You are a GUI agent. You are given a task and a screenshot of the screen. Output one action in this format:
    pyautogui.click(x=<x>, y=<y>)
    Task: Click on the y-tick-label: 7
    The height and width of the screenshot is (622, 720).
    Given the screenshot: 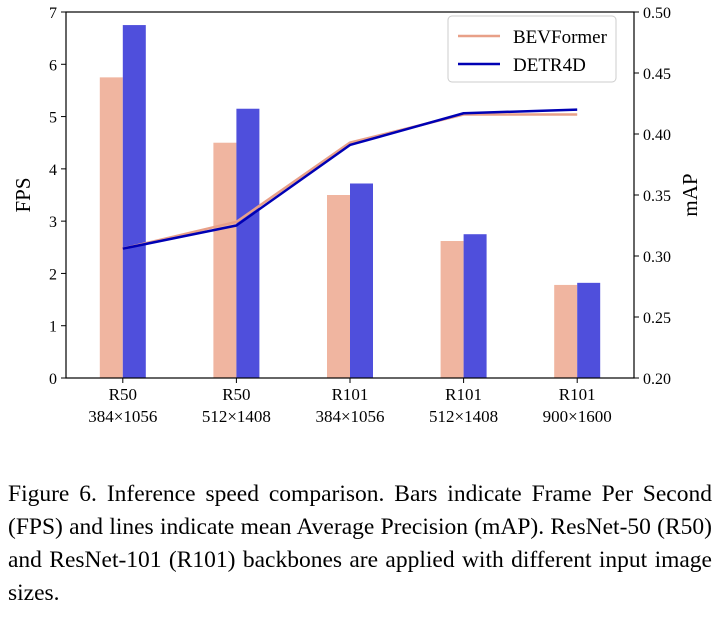 What is the action you would take?
    pyautogui.click(x=53, y=13)
    